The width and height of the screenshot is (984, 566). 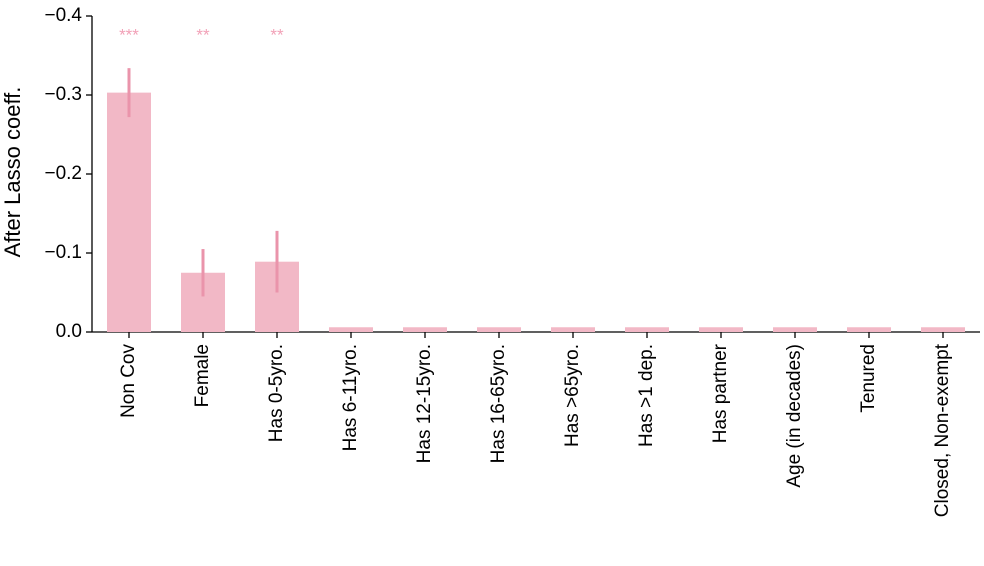 I want to click on y-tick-label: −0.4, so click(x=63, y=15).